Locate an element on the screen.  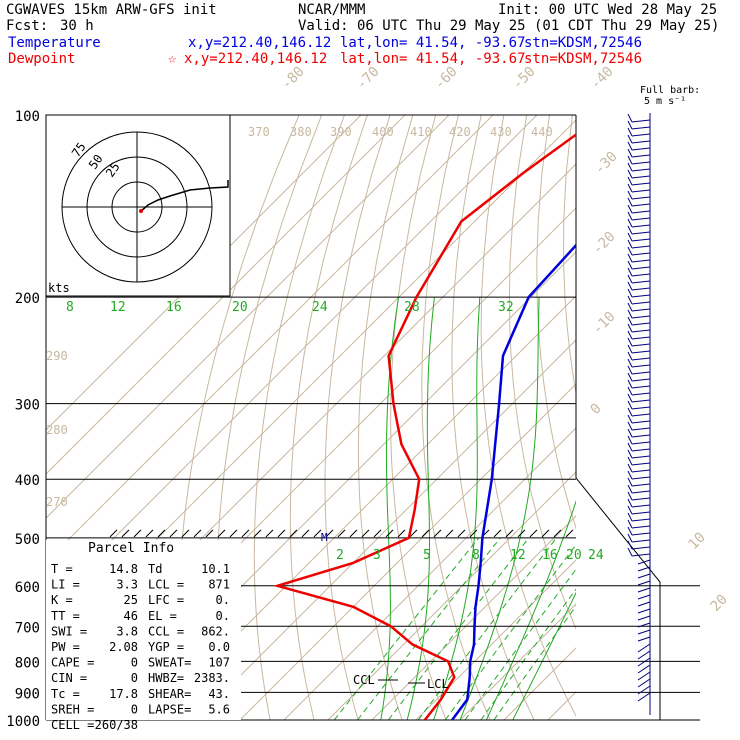
parcel-row-value: 5.6 is located at coordinates (219, 709).